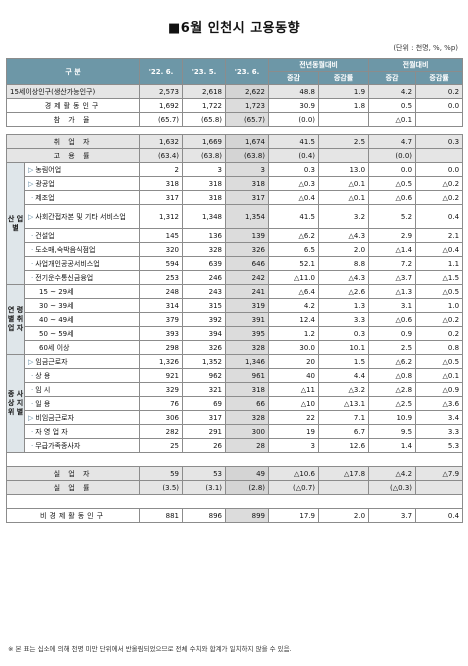 The width and height of the screenshot is (468, 666). What do you see at coordinates (247, 389) in the screenshot?
I see `value-cell: 318` at bounding box center [247, 389].